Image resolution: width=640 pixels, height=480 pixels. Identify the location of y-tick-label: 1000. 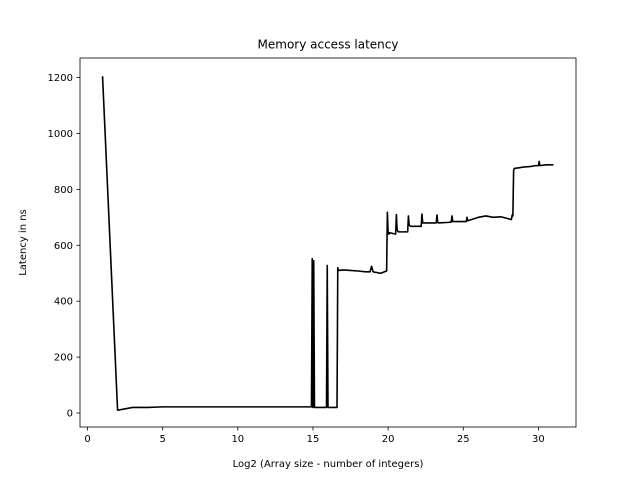
(60, 134).